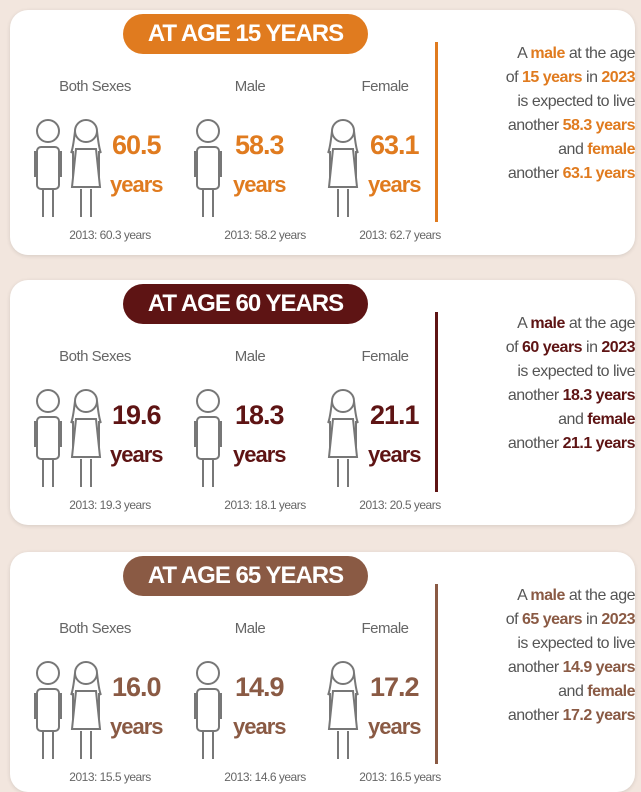 The height and width of the screenshot is (792, 641). I want to click on value: 16.0, so click(137, 687).